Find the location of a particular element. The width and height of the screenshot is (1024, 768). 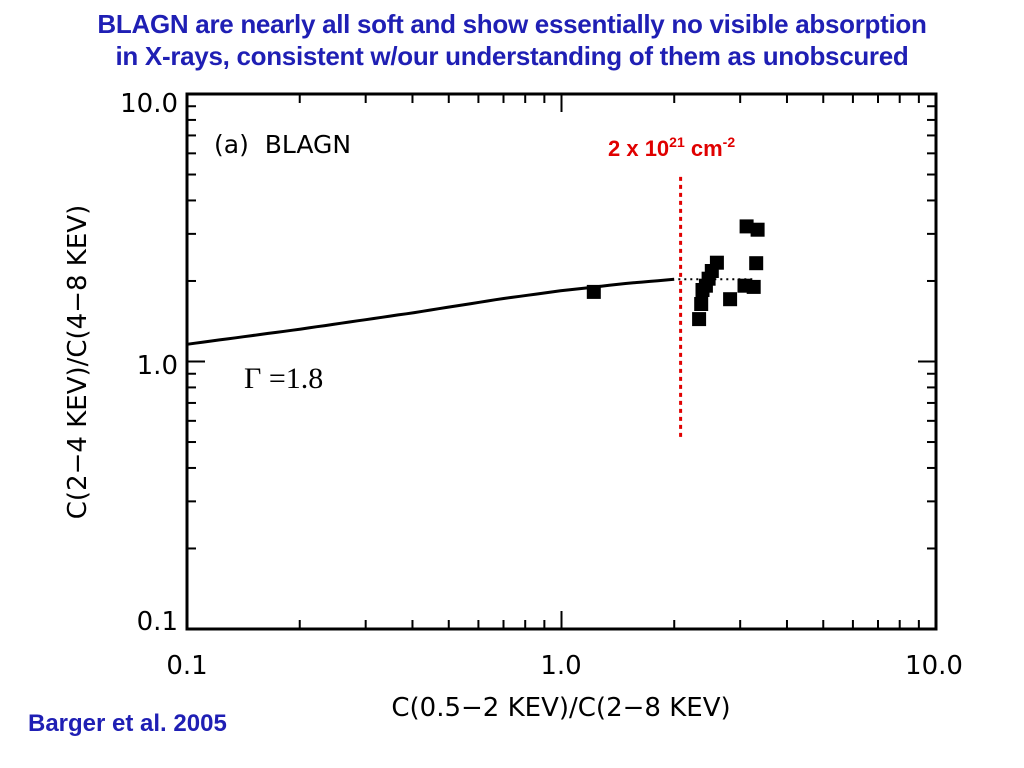

y-tick-label-10: 10.0 is located at coordinates (149, 104).